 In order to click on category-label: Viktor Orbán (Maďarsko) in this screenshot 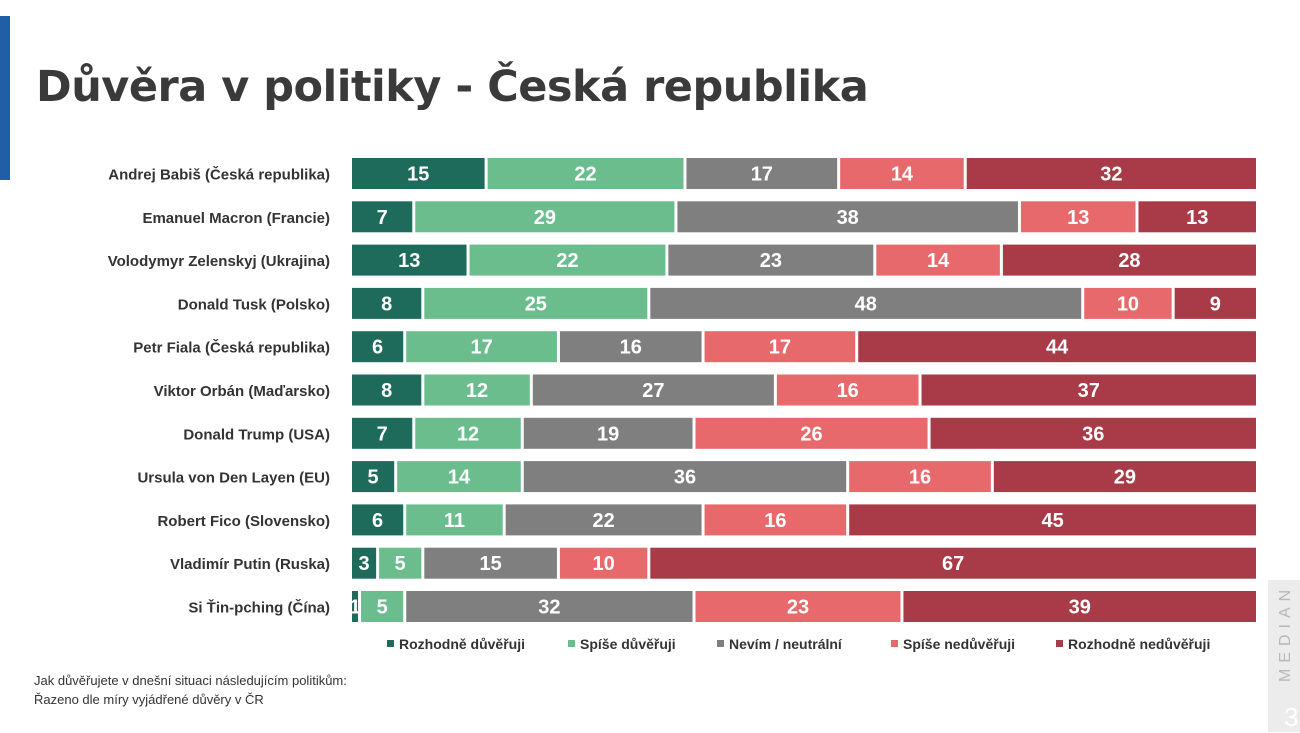, I will do `click(242, 391)`.